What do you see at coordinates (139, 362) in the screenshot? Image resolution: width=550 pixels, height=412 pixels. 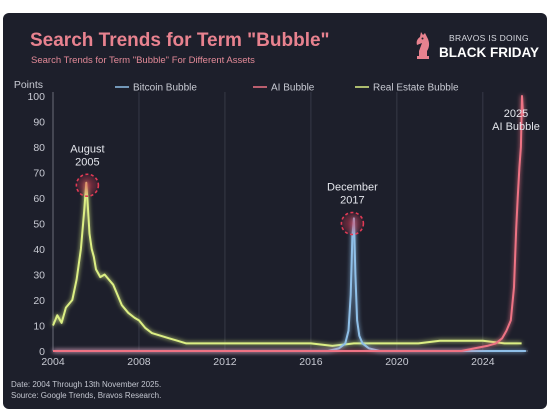 I see `x-tick-label-2008: 2008` at bounding box center [139, 362].